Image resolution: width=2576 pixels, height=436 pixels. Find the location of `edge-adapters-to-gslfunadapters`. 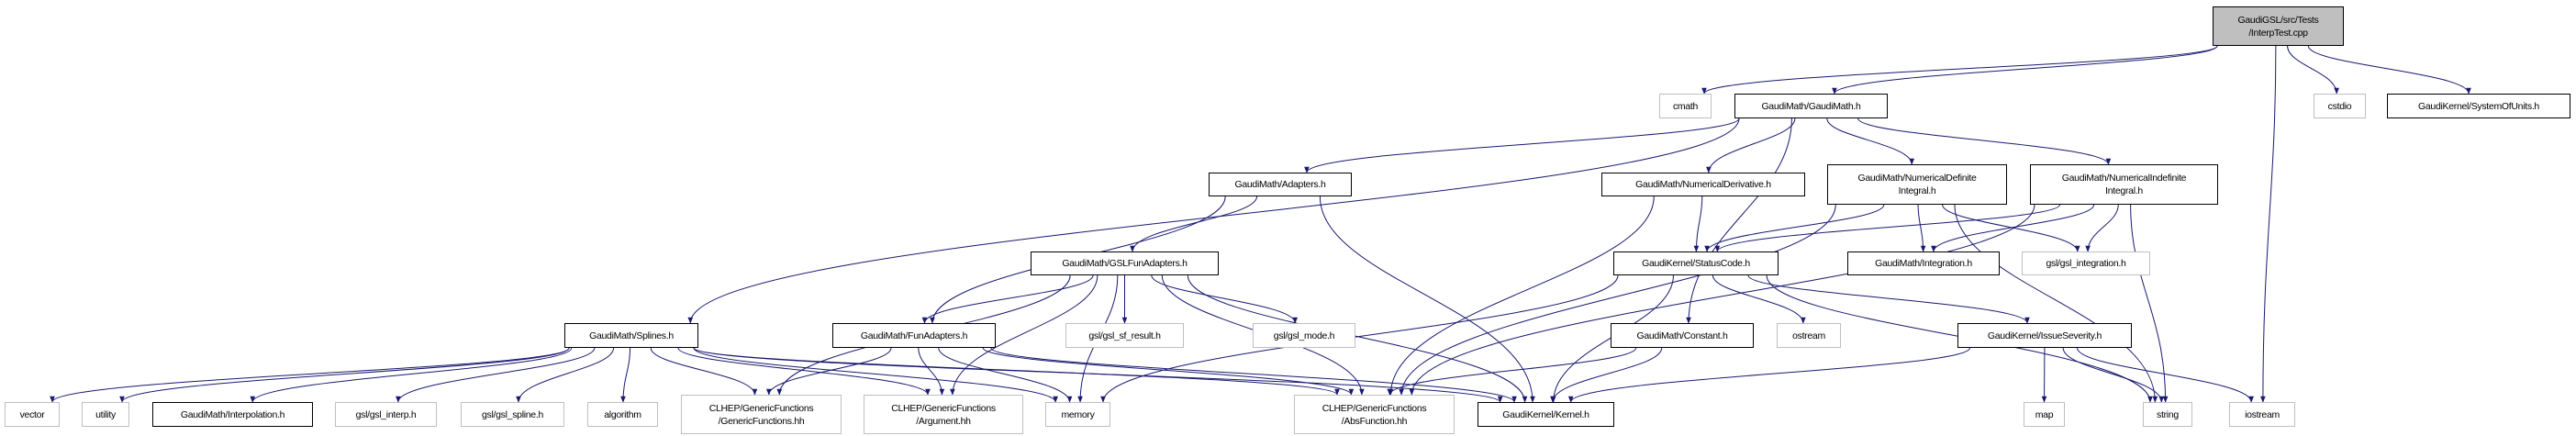

edge-adapters-to-gslfunadapters is located at coordinates (1194, 224).